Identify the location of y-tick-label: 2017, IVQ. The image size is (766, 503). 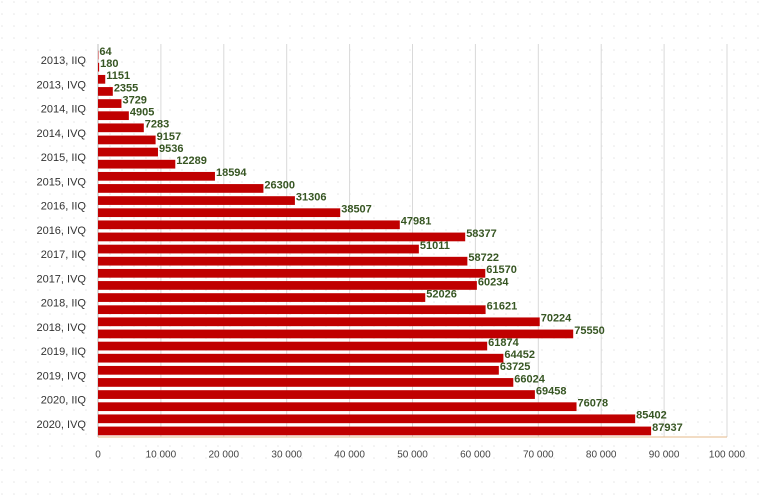
(61, 279).